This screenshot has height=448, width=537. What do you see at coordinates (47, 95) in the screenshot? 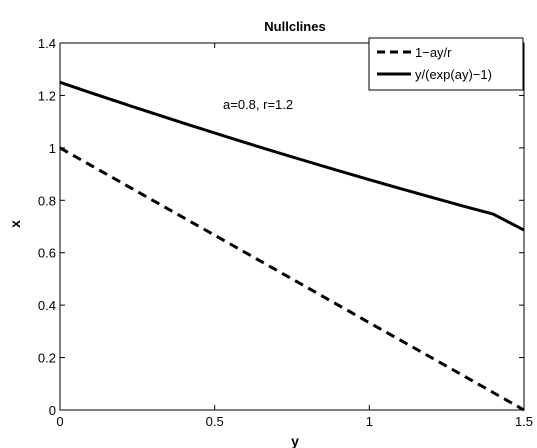
I see `y-tick-label: 1.2` at bounding box center [47, 95].